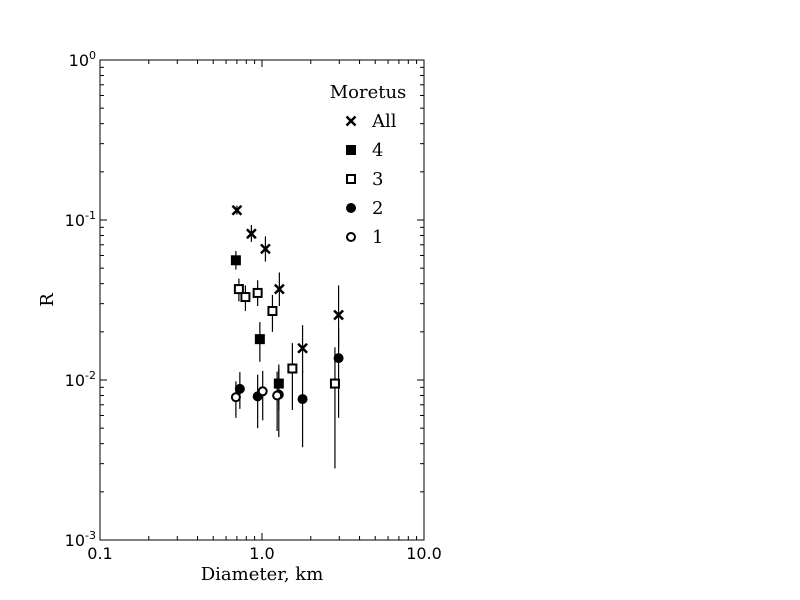 The height and width of the screenshot is (600, 800). What do you see at coordinates (287, 304) in the screenshot?
I see `data-markers` at bounding box center [287, 304].